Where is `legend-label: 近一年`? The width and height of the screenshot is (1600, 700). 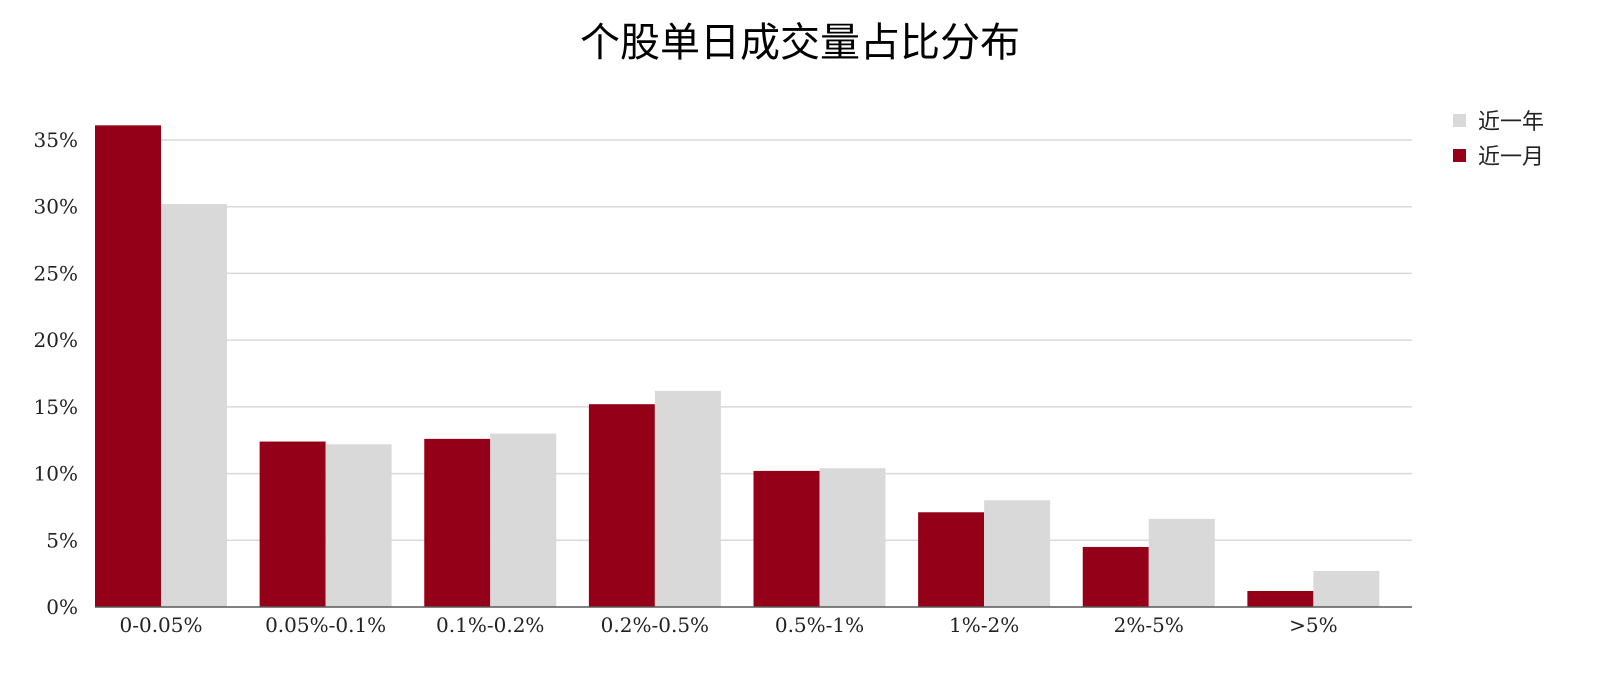
legend-label: 近一年 is located at coordinates (1511, 122).